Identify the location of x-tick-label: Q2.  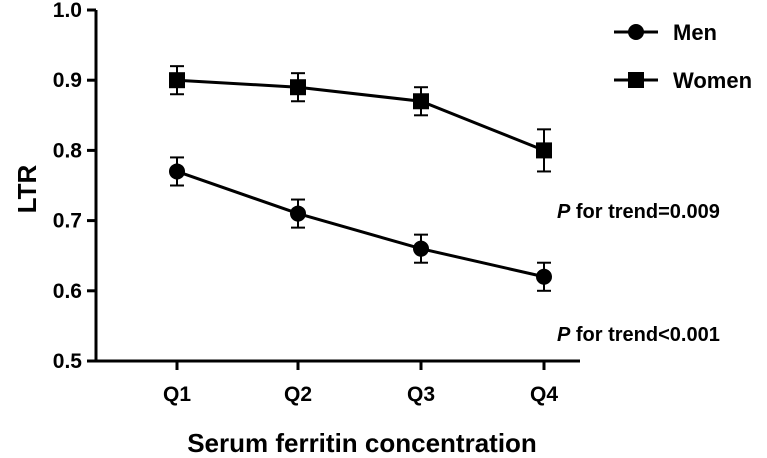
(298, 394).